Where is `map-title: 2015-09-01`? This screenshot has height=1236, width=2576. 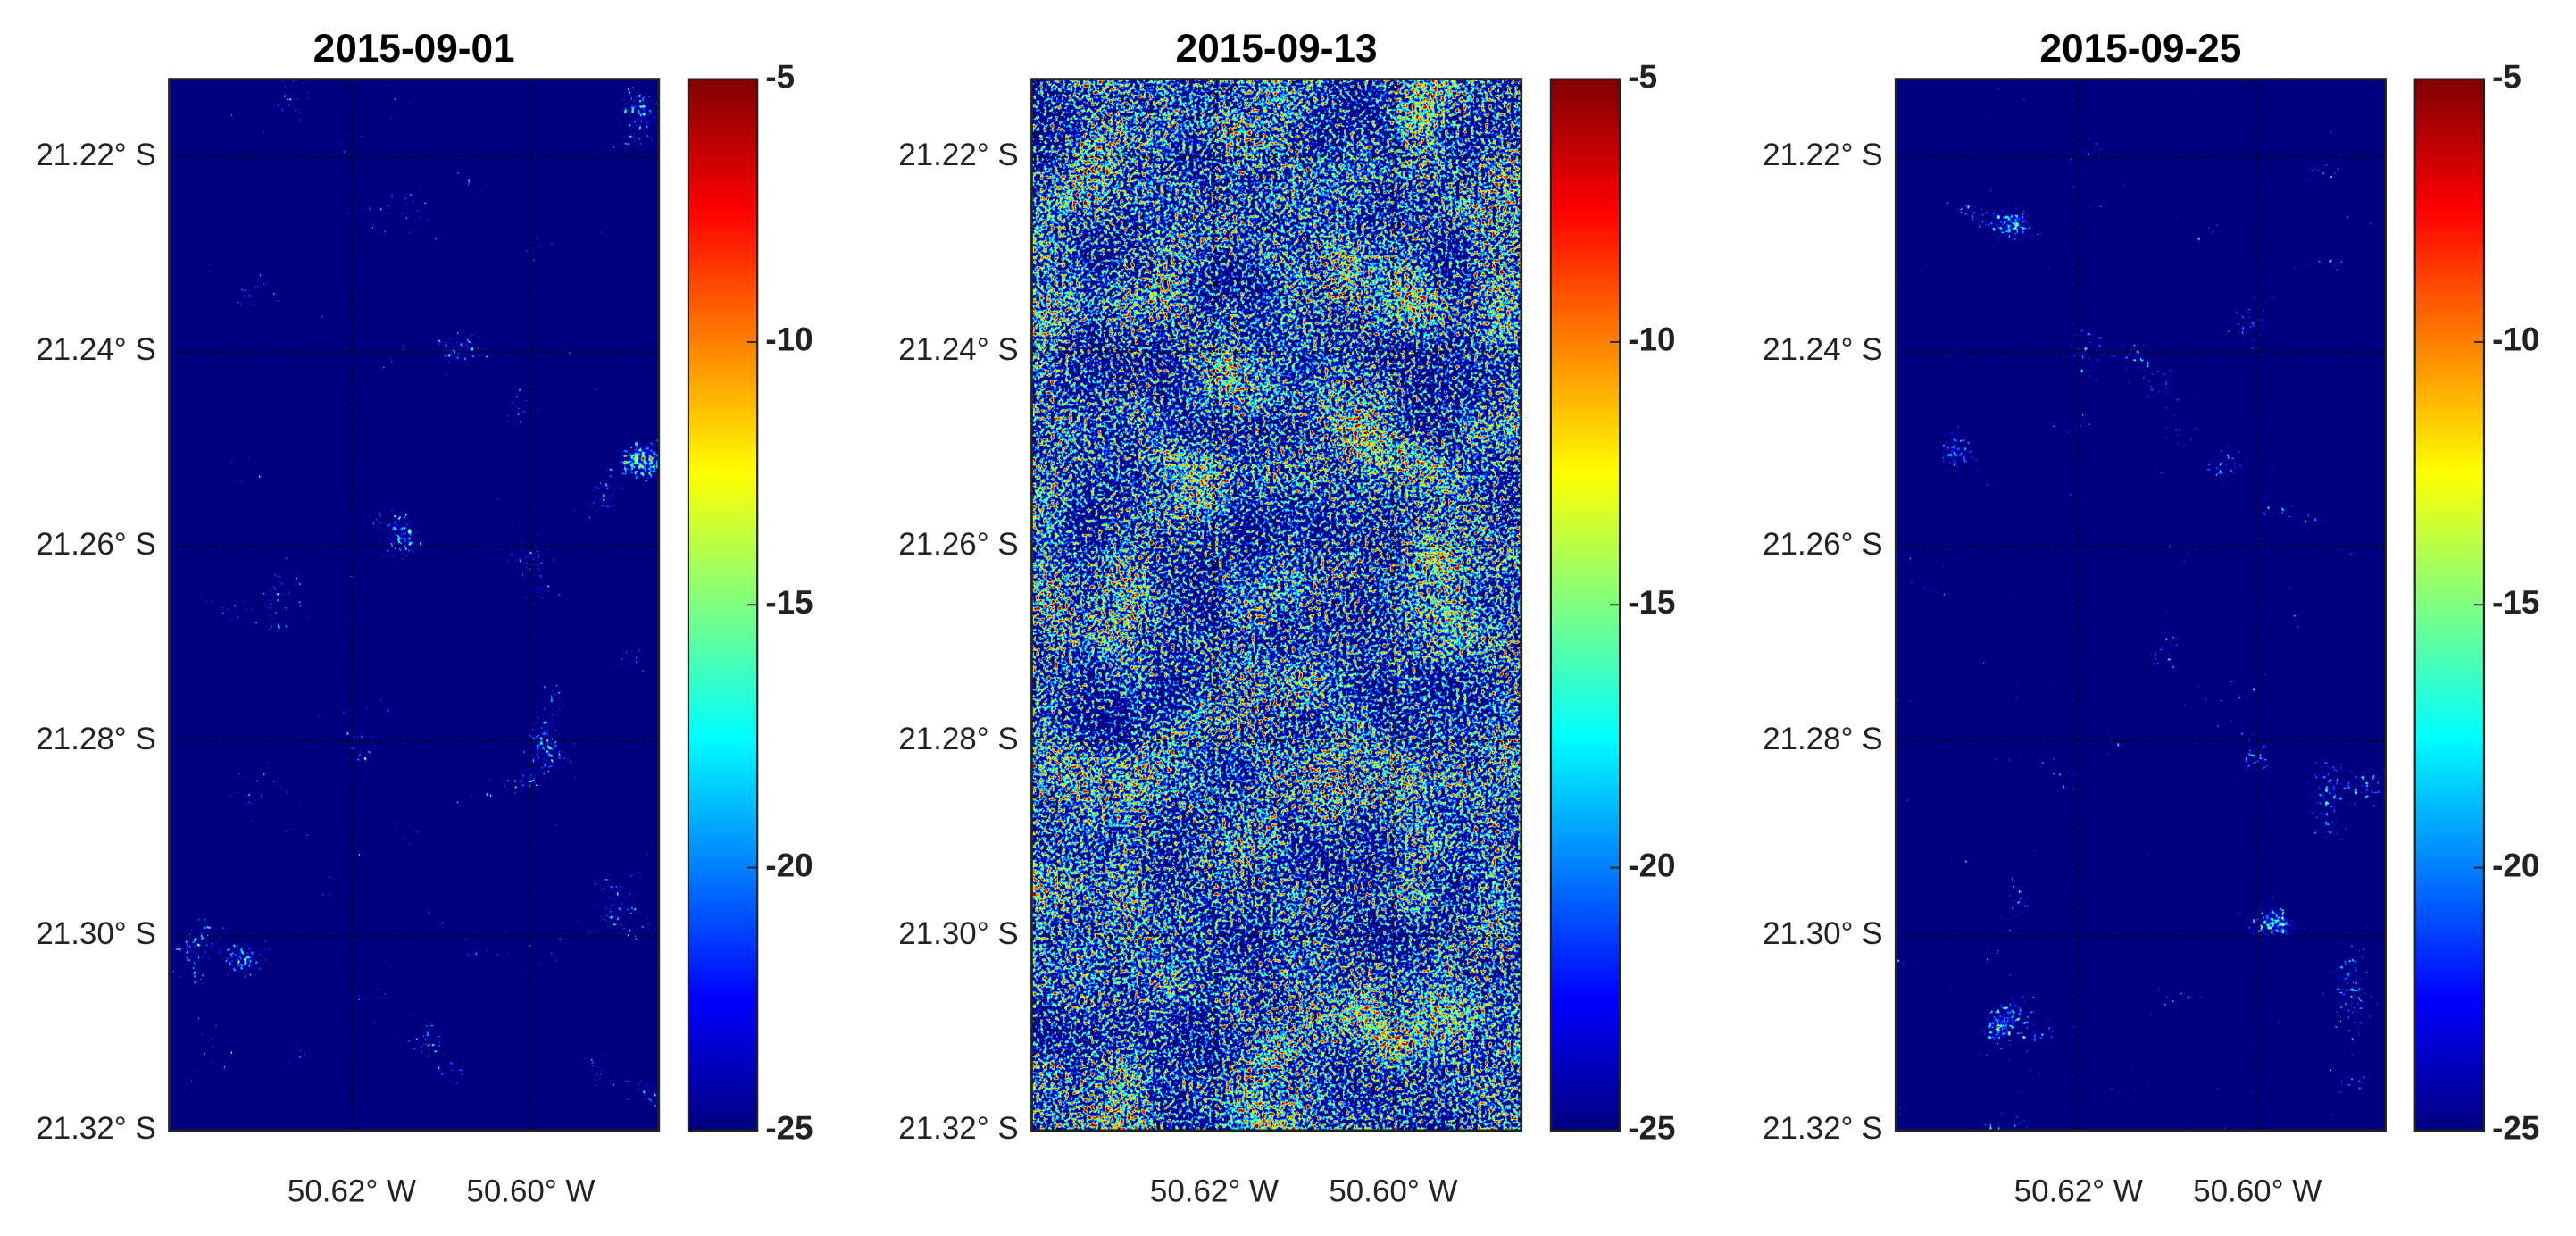
map-title: 2015-09-01 is located at coordinates (414, 49).